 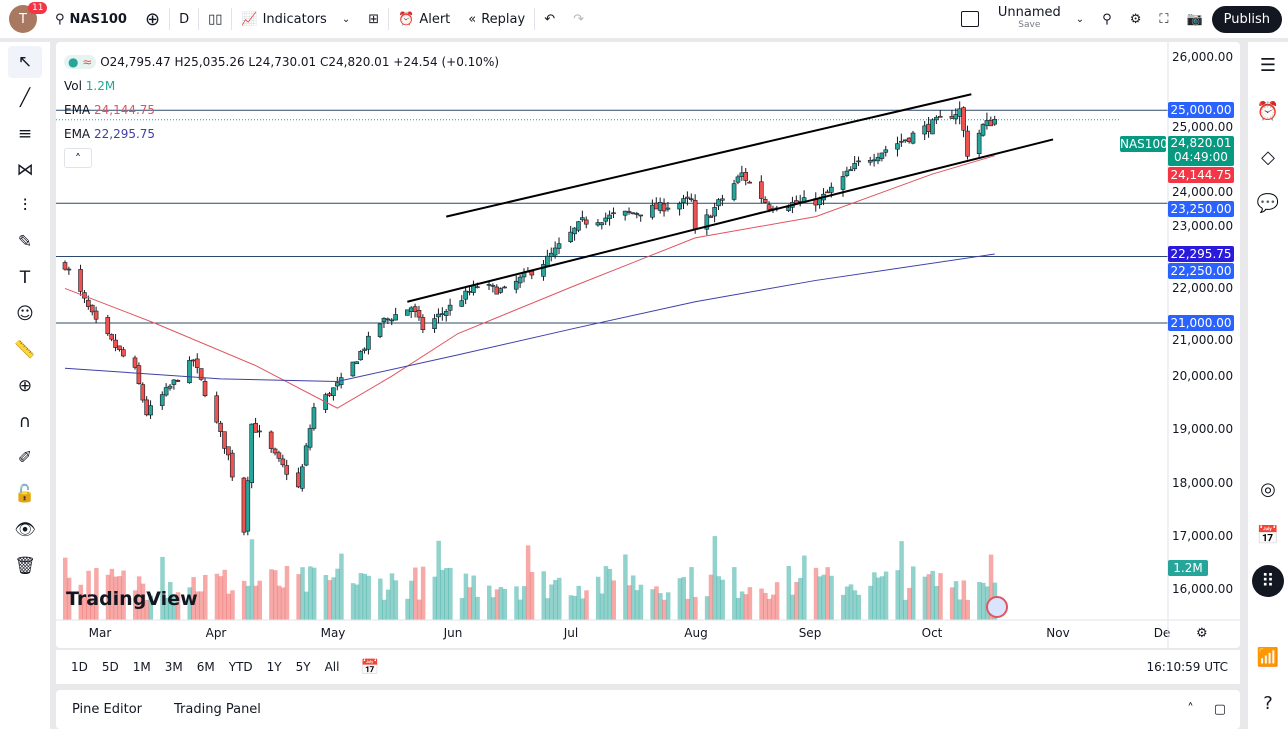 I want to click on price-label: 22,250.00, so click(x=1201, y=271).